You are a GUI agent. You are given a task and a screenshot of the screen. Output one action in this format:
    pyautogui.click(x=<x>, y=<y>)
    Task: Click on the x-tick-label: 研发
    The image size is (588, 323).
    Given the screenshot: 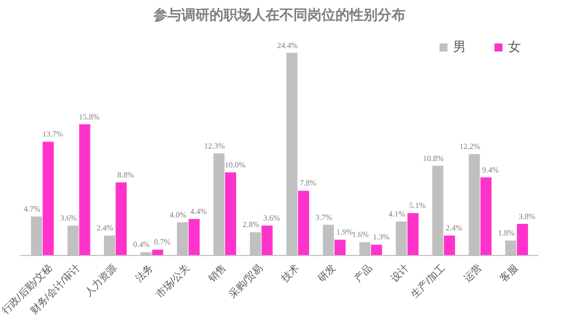 What is the action you would take?
    pyautogui.click(x=327, y=273)
    